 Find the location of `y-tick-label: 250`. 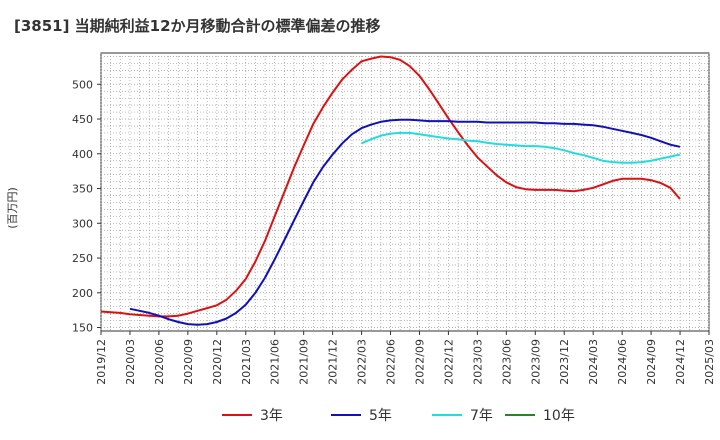

y-tick-label: 250 is located at coordinates (82, 258).